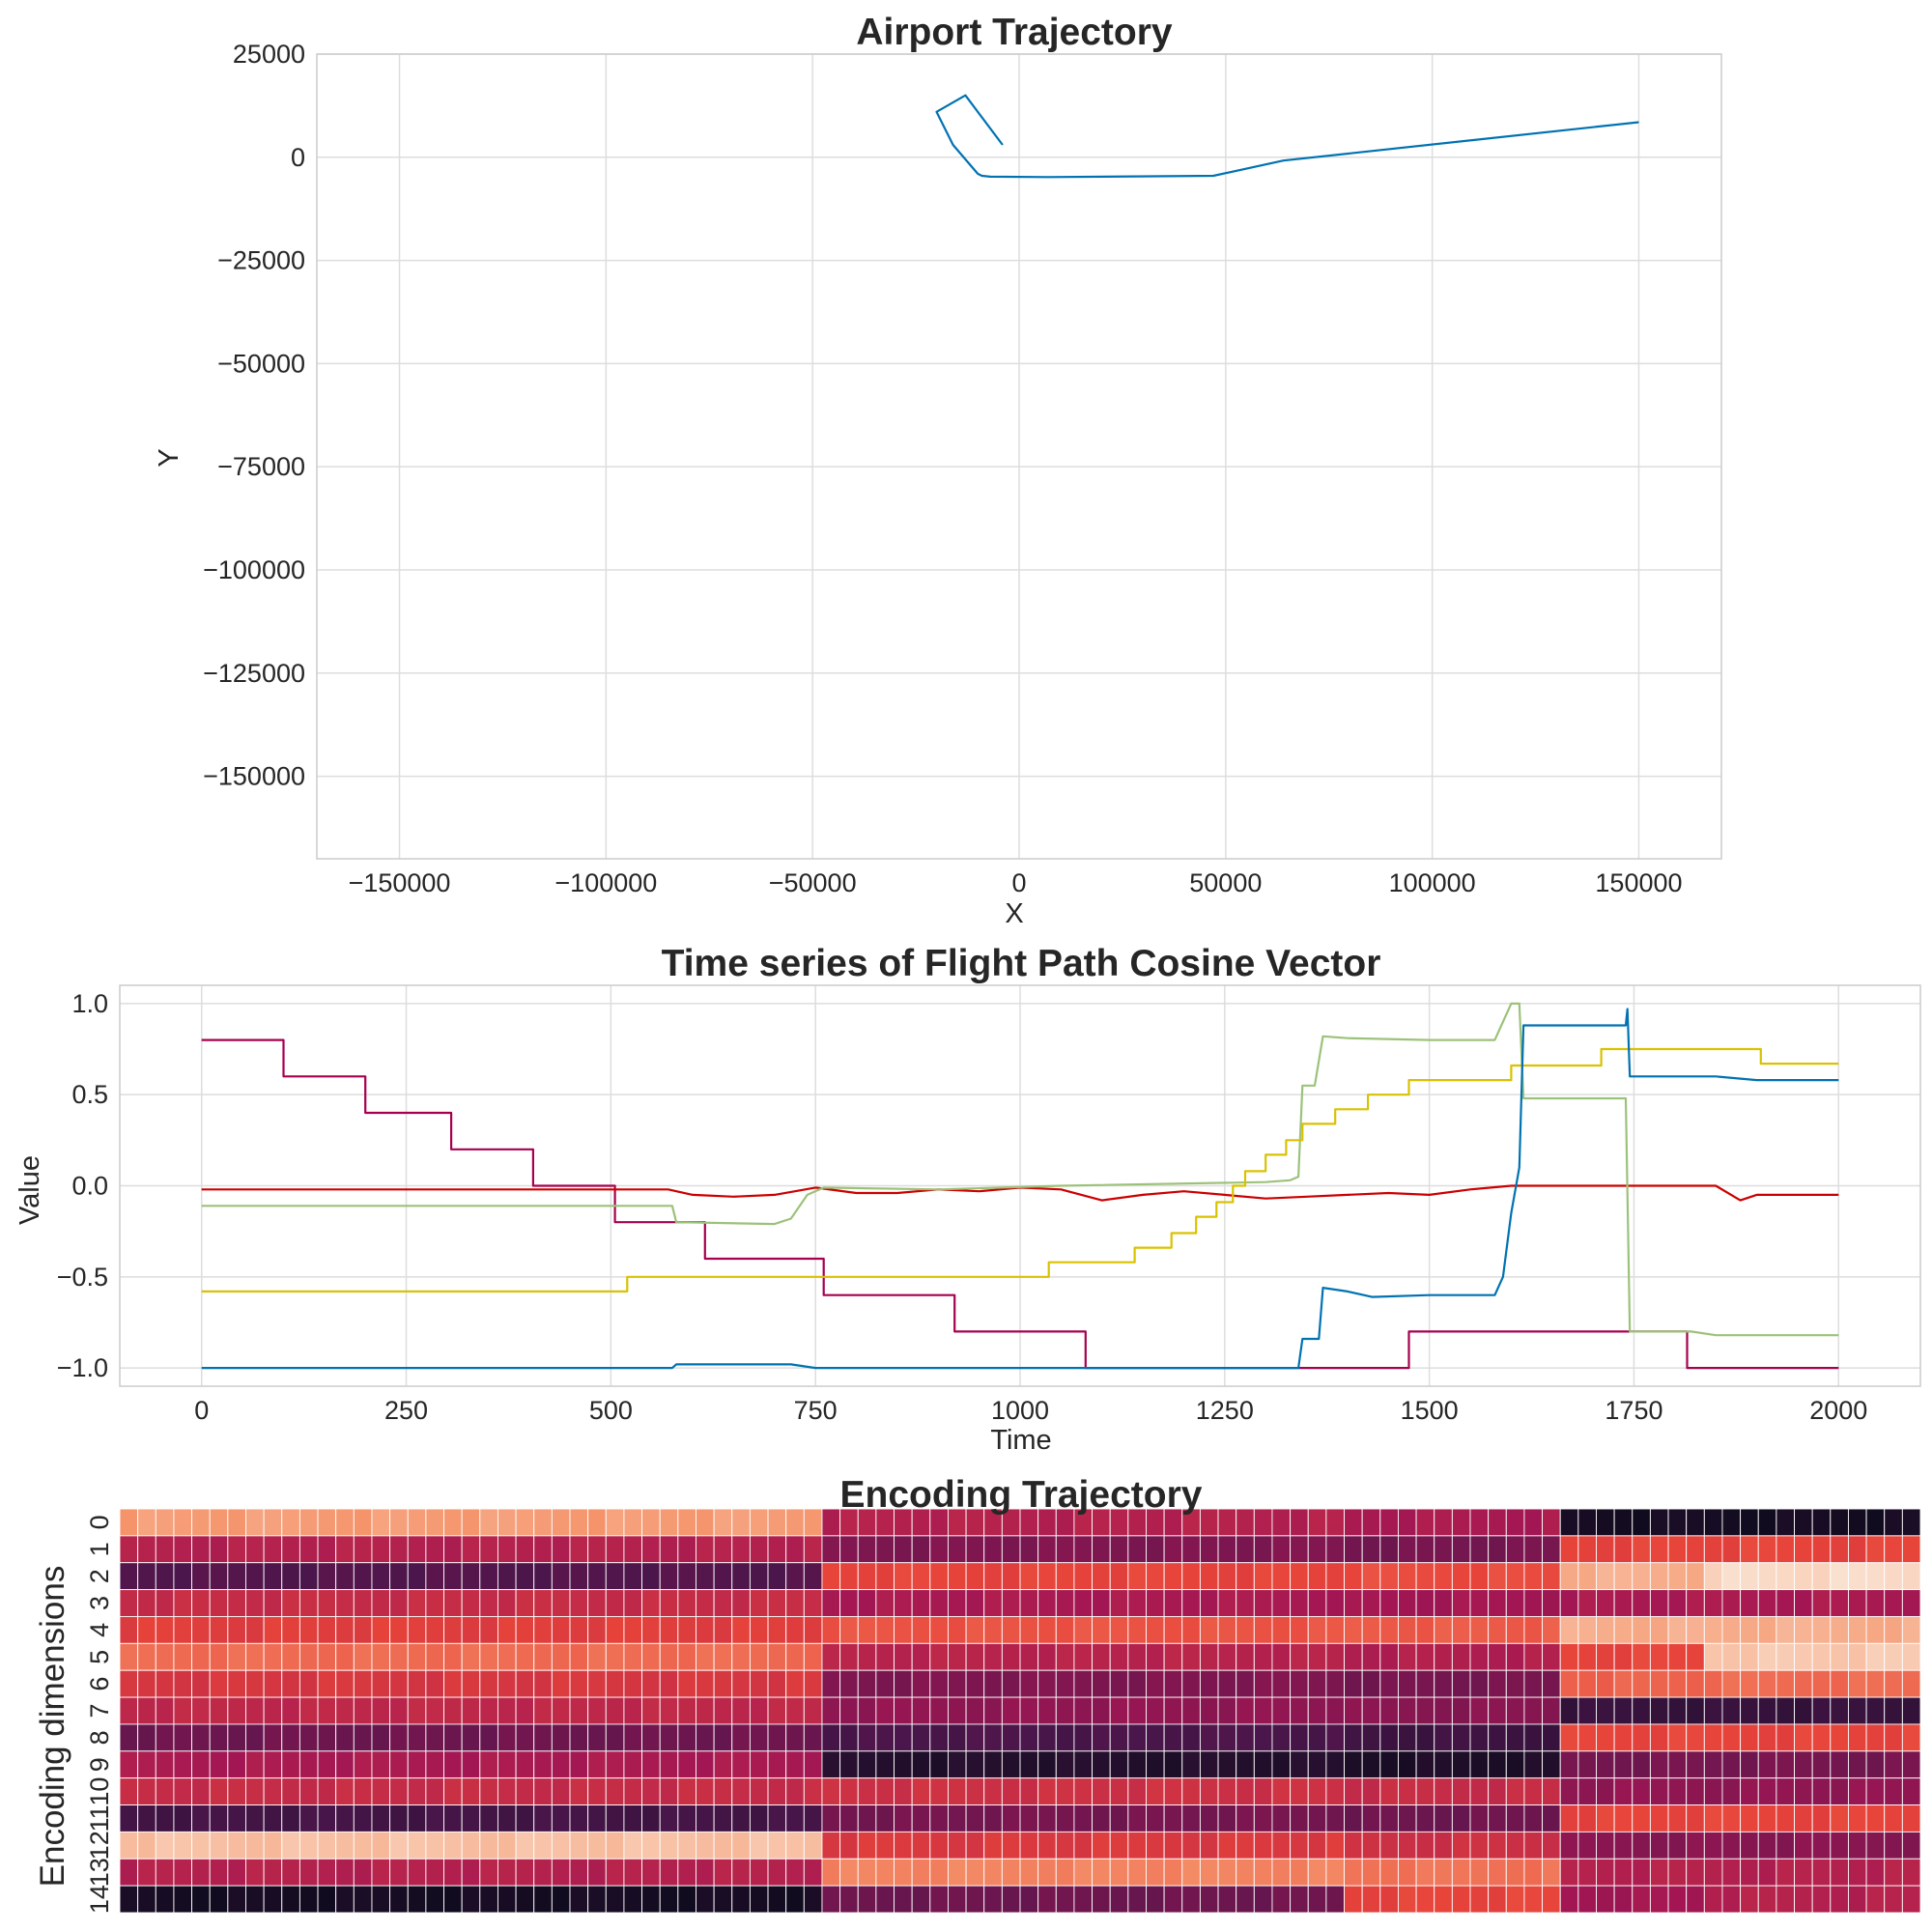 The image size is (1932, 1932). I want to click on y-tick-label: −50000, so click(261, 363).